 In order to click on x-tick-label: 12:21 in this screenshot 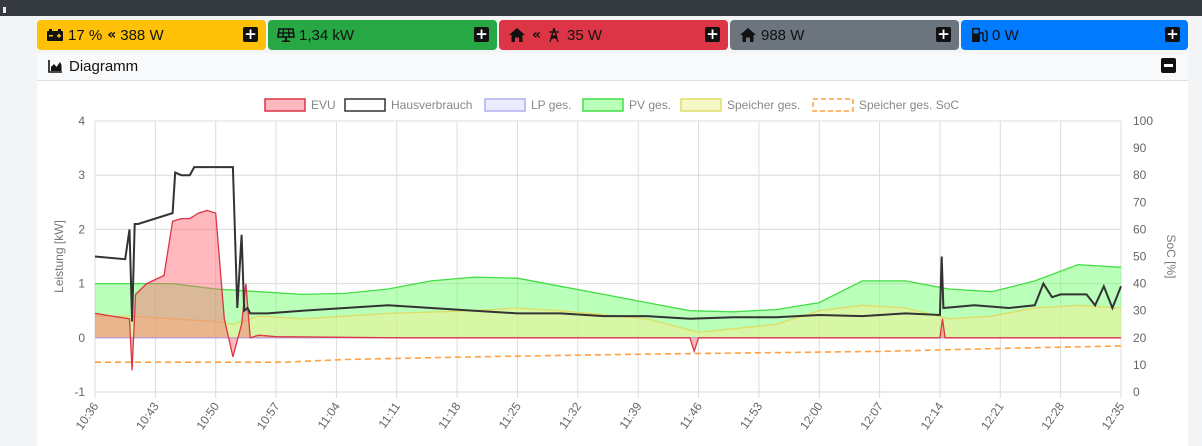, I will do `click(992, 415)`.